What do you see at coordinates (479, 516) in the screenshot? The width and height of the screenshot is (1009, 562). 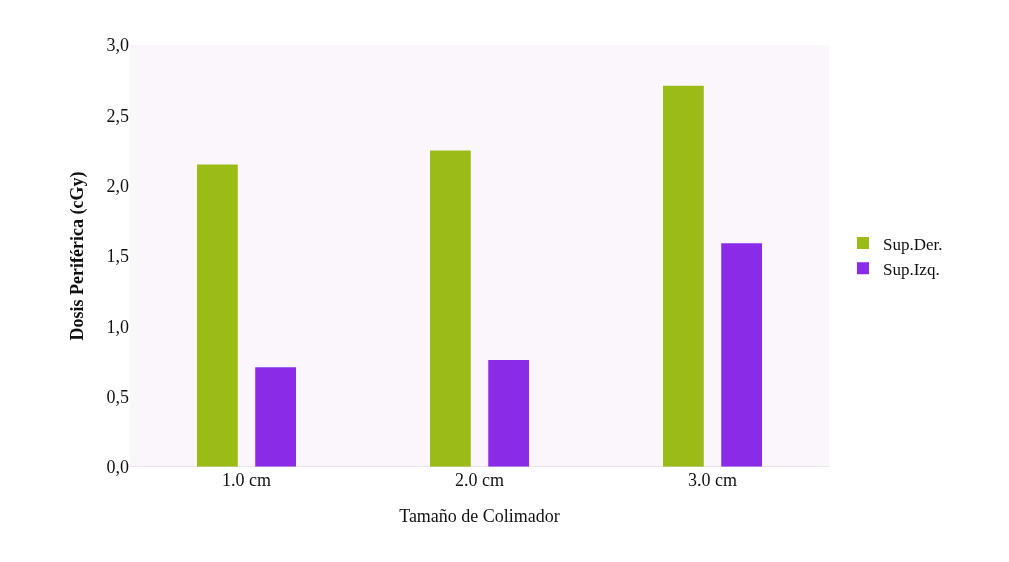 I see `x-axis-title: Tamaño de Colimador` at bounding box center [479, 516].